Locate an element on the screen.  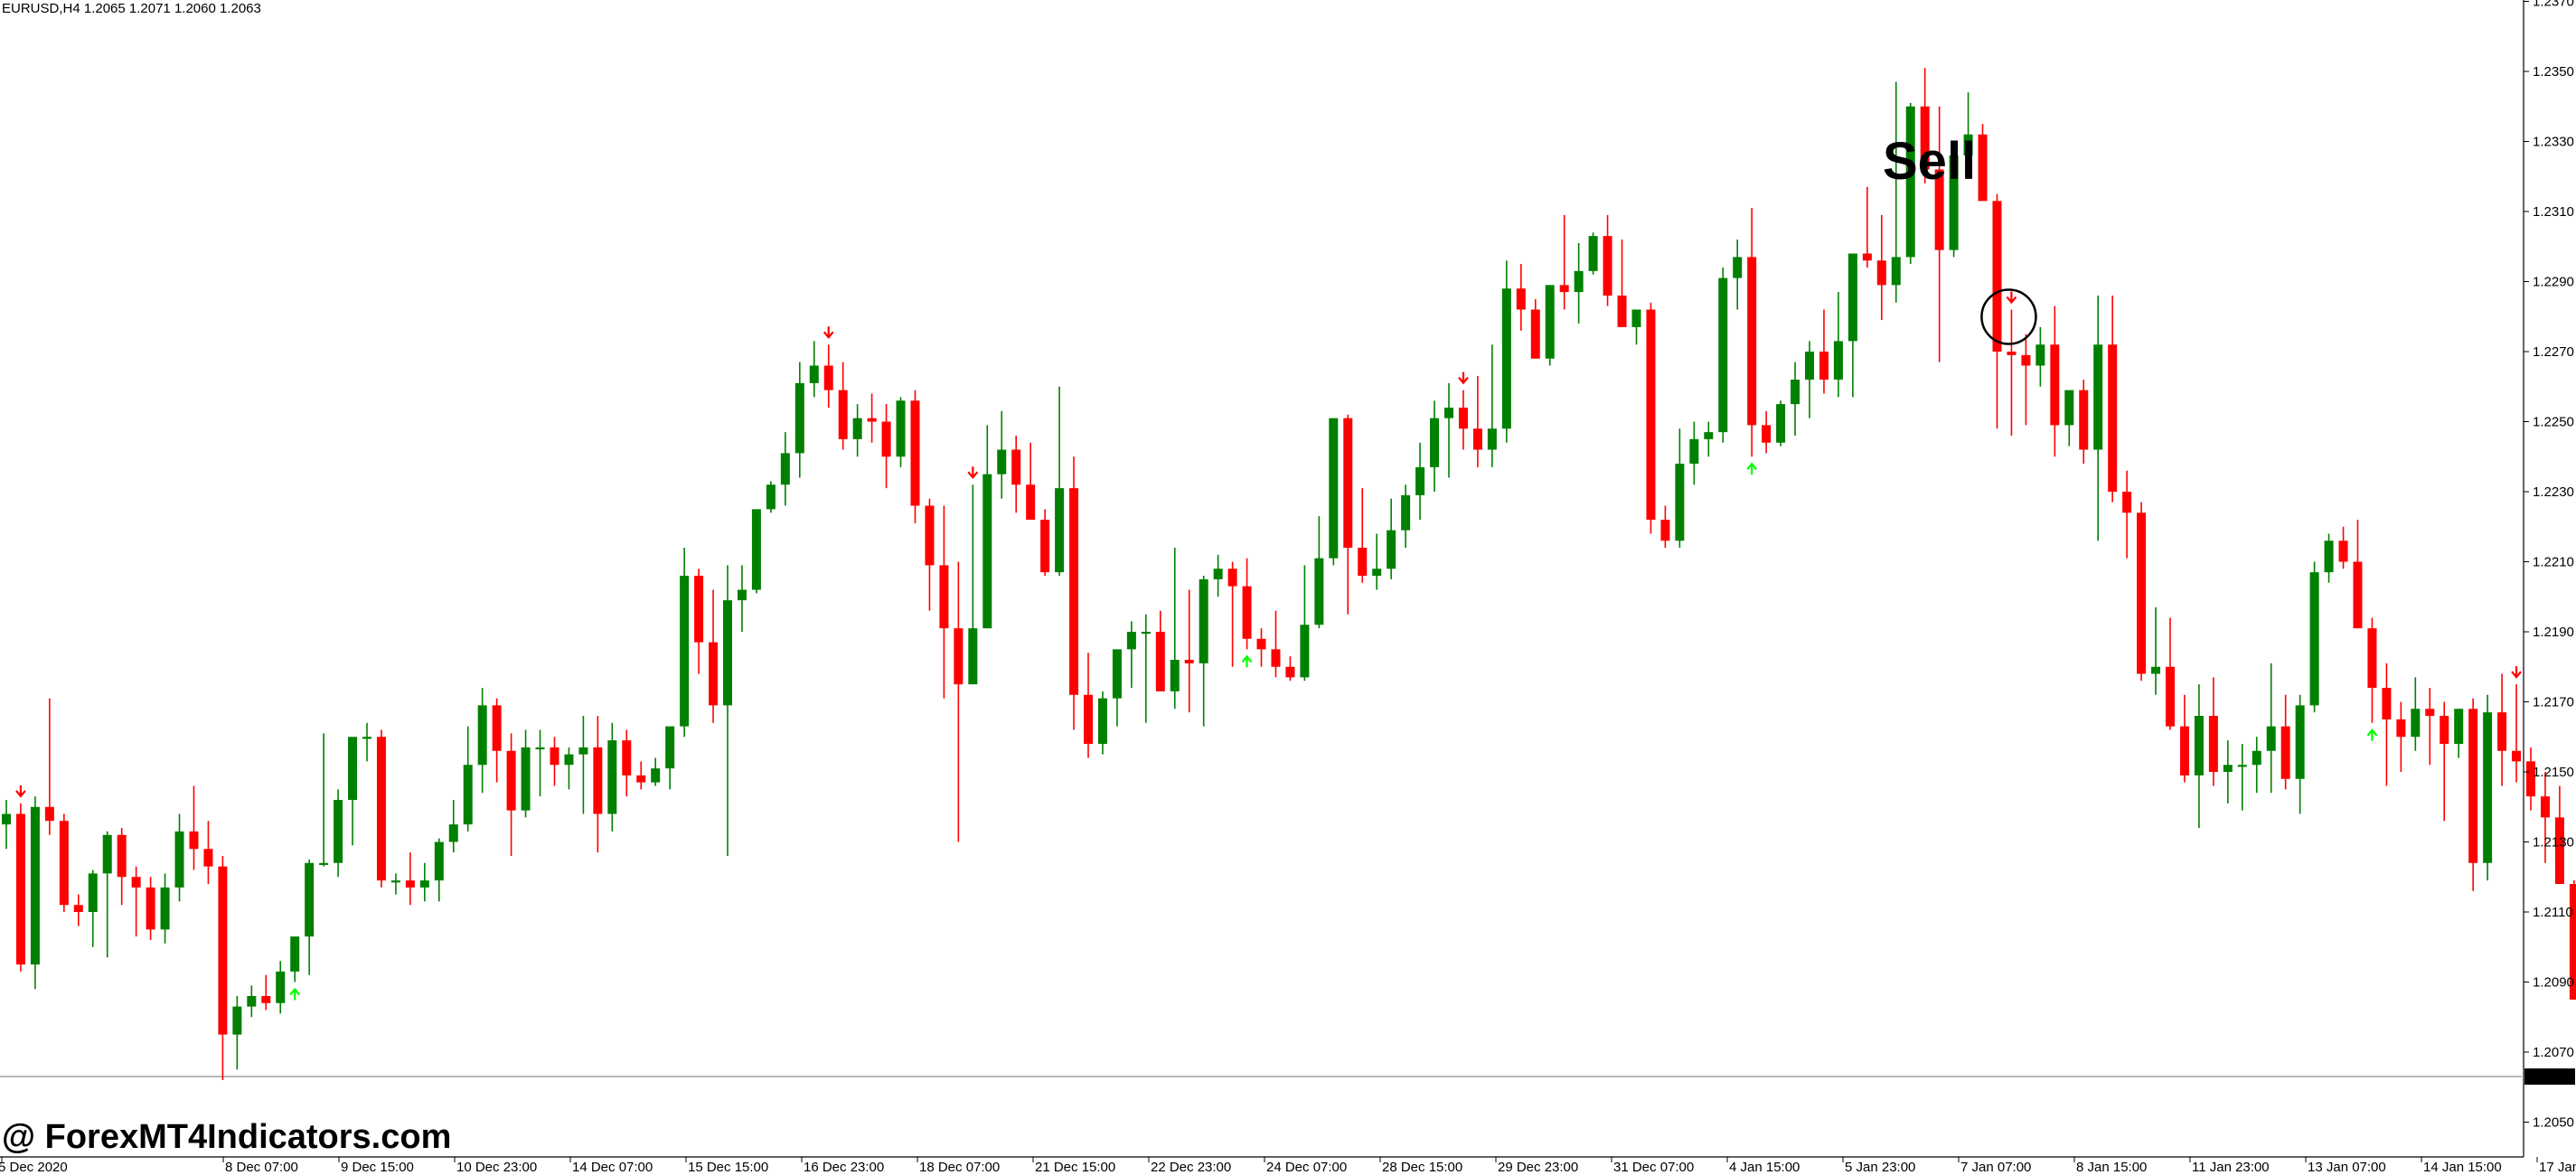
time-tick-label: 11 Jan 23:00 is located at coordinates (2231, 1167).